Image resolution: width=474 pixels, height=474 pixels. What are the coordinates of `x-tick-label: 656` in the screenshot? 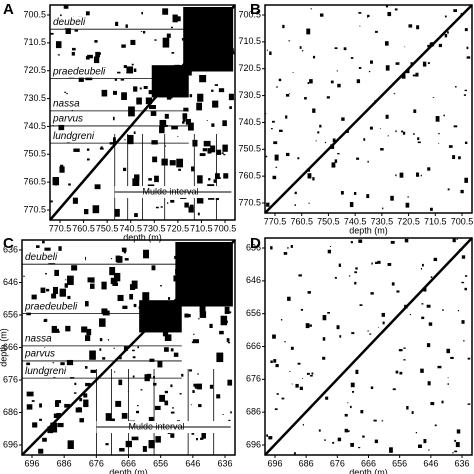 It's located at (160, 463).